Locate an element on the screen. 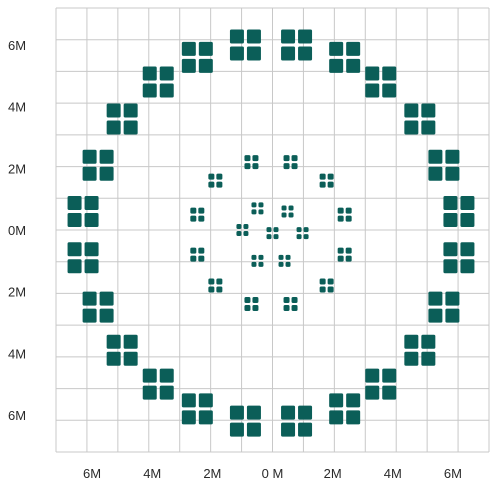 Image resolution: width=497 pixels, height=487 pixels. y-axis-tick-labels: 6M 4M 2M 0M 2M 4M 6M is located at coordinates (17, 230).